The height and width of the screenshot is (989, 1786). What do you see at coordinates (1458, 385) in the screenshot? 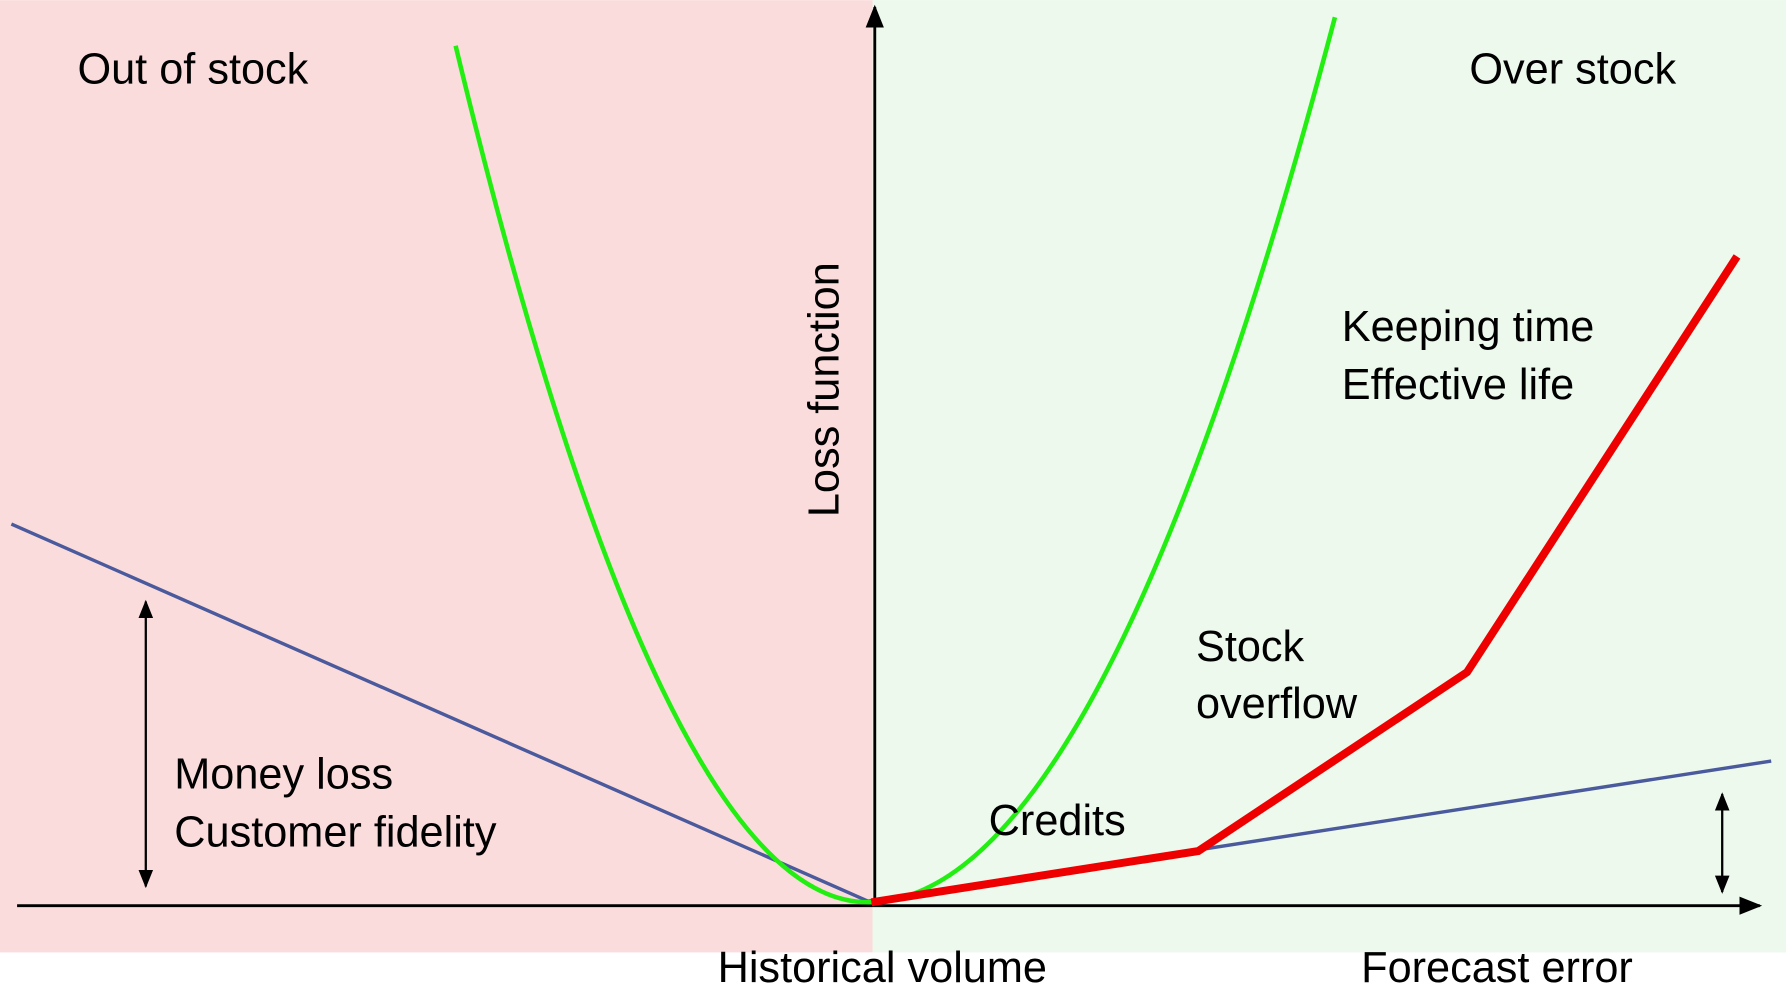
I see `annotation: Effective life` at bounding box center [1458, 385].